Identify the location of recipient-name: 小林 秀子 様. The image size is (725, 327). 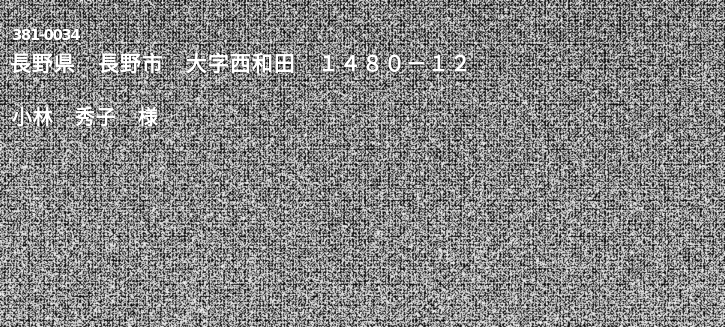
(85, 115).